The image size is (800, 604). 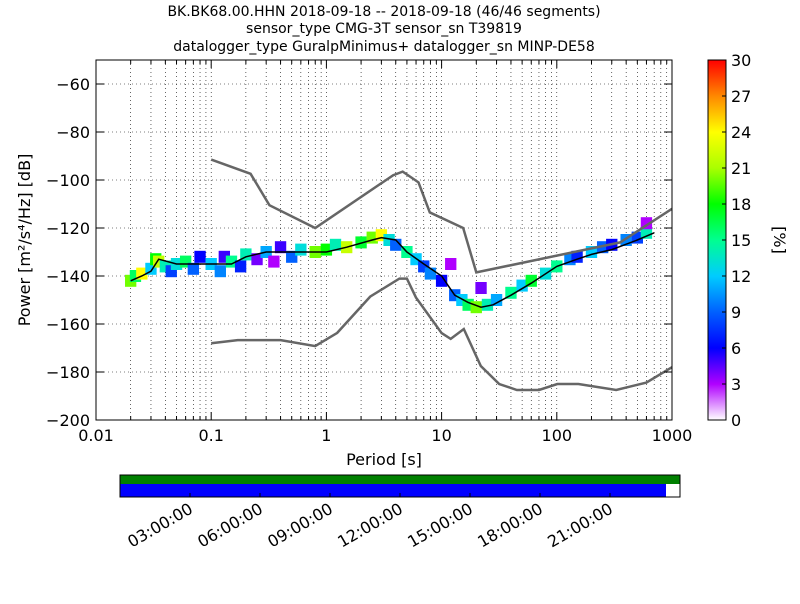 What do you see at coordinates (441, 216) in the screenshot?
I see `noise-model-nhnm` at bounding box center [441, 216].